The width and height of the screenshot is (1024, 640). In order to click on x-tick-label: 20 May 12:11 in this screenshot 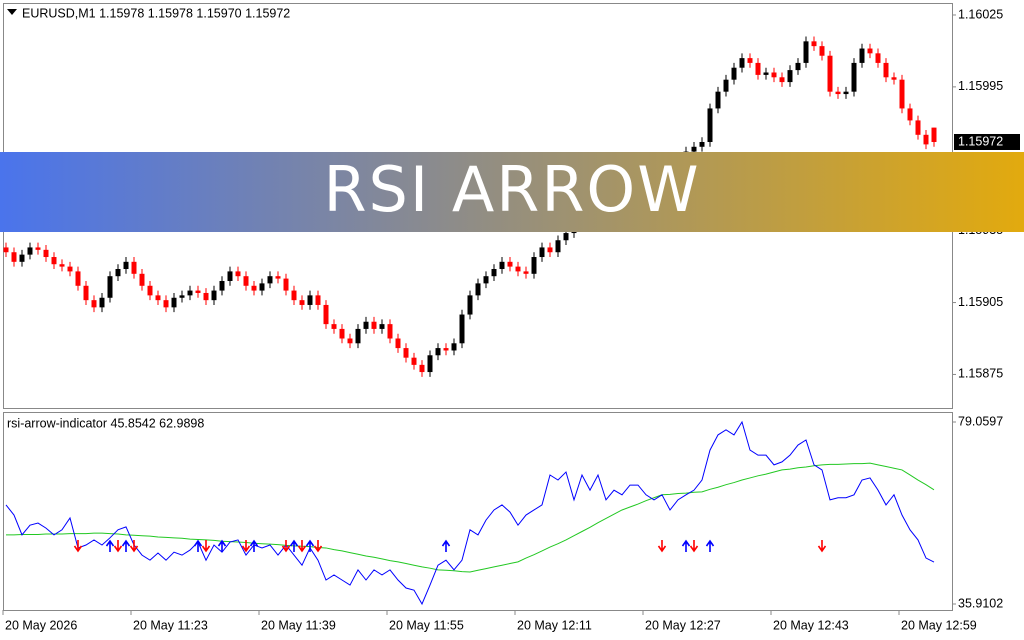, I will do `click(554, 625)`.